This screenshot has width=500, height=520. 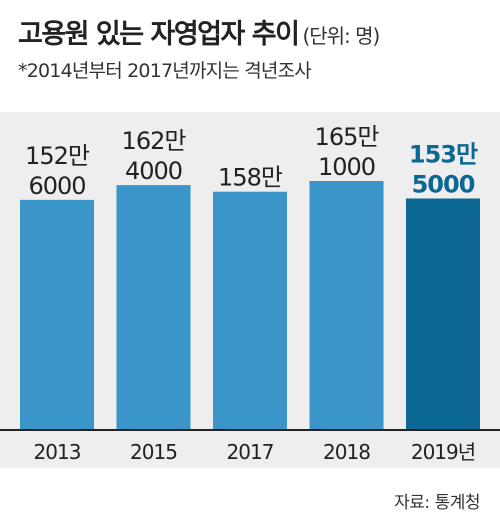 I want to click on data-label: 153만, so click(x=443, y=154).